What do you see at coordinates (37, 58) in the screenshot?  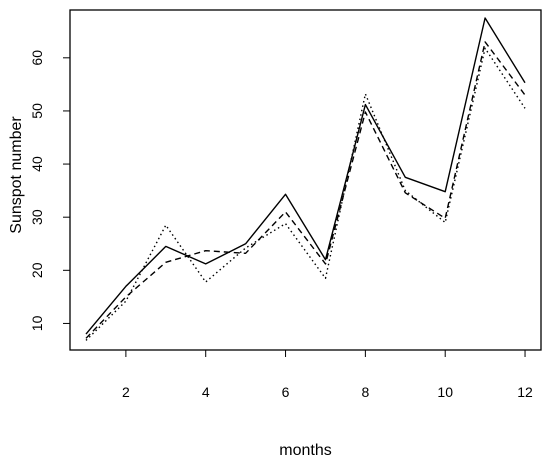 I see `y-tick-label: 60` at bounding box center [37, 58].